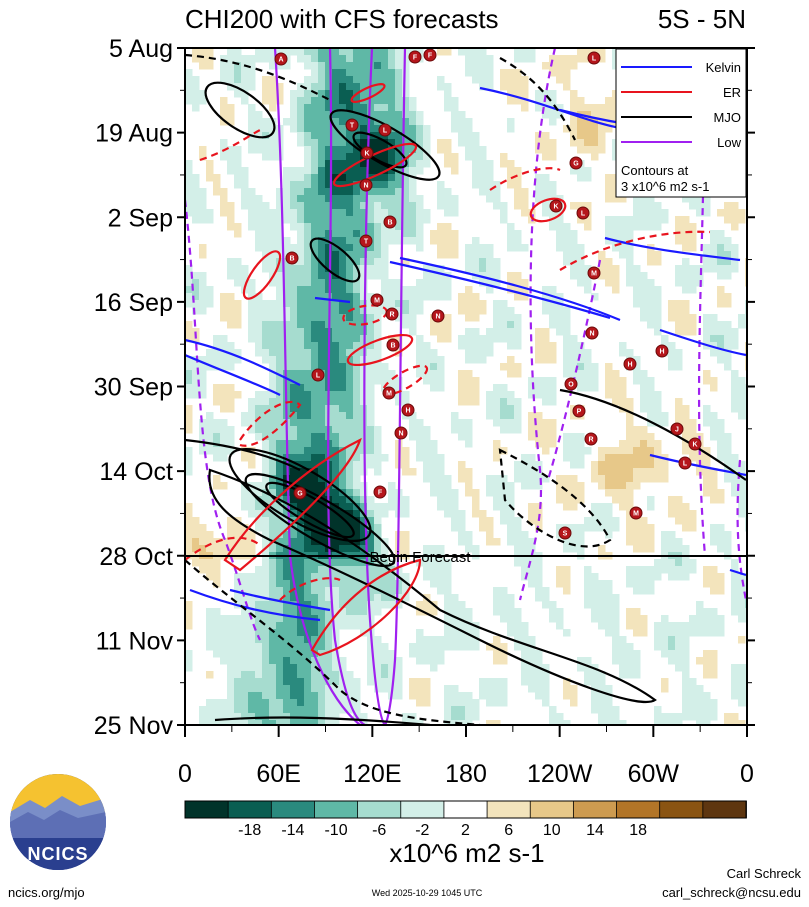  Describe the element at coordinates (595, 830) in the screenshot. I see `colorbar-tick-label: 14` at that location.